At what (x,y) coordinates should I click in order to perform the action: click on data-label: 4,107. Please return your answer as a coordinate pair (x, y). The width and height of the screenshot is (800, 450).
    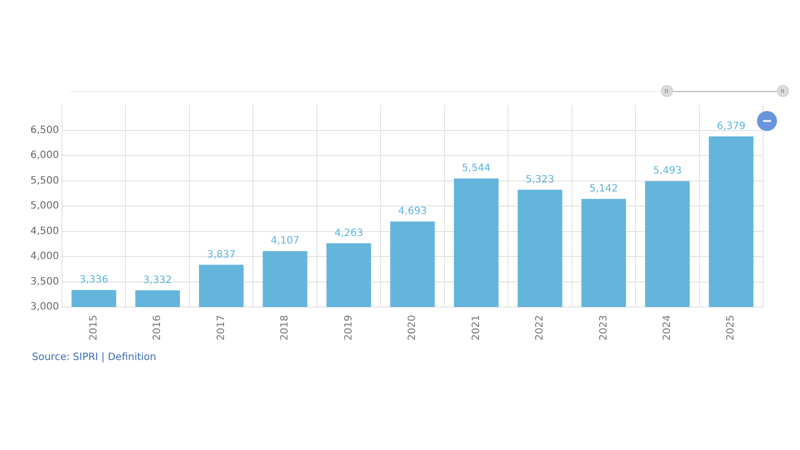
    Looking at the image, I should click on (285, 241).